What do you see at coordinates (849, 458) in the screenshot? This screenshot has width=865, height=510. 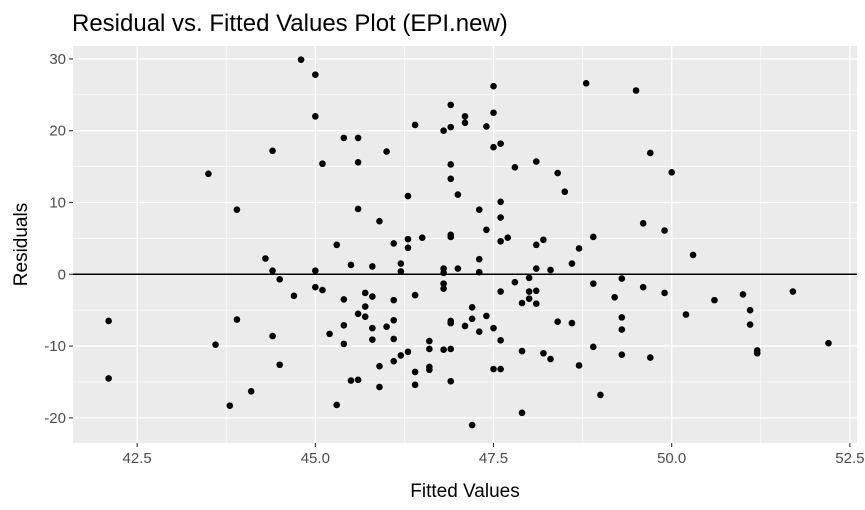 I see `x-tick-label: 52.5` at bounding box center [849, 458].